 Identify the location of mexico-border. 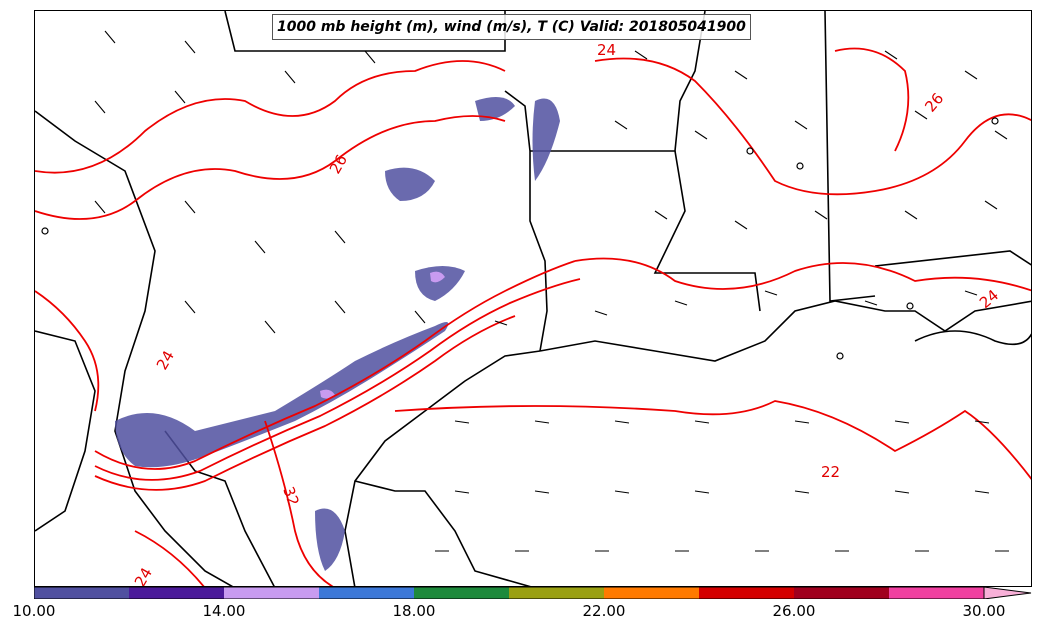
(134, 348).